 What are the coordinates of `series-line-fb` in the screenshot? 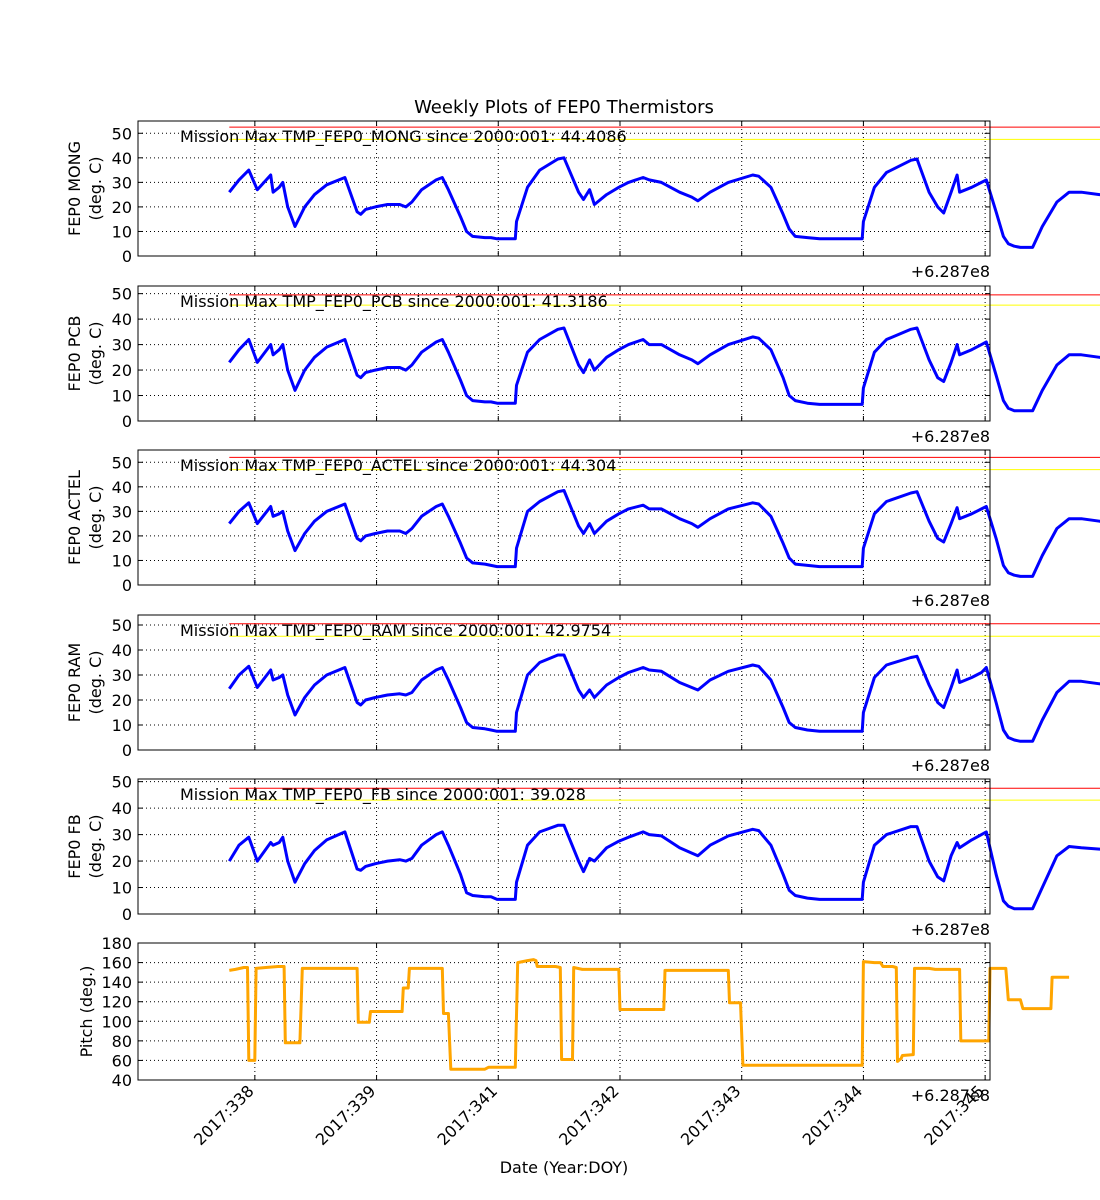 It's located at (664, 867).